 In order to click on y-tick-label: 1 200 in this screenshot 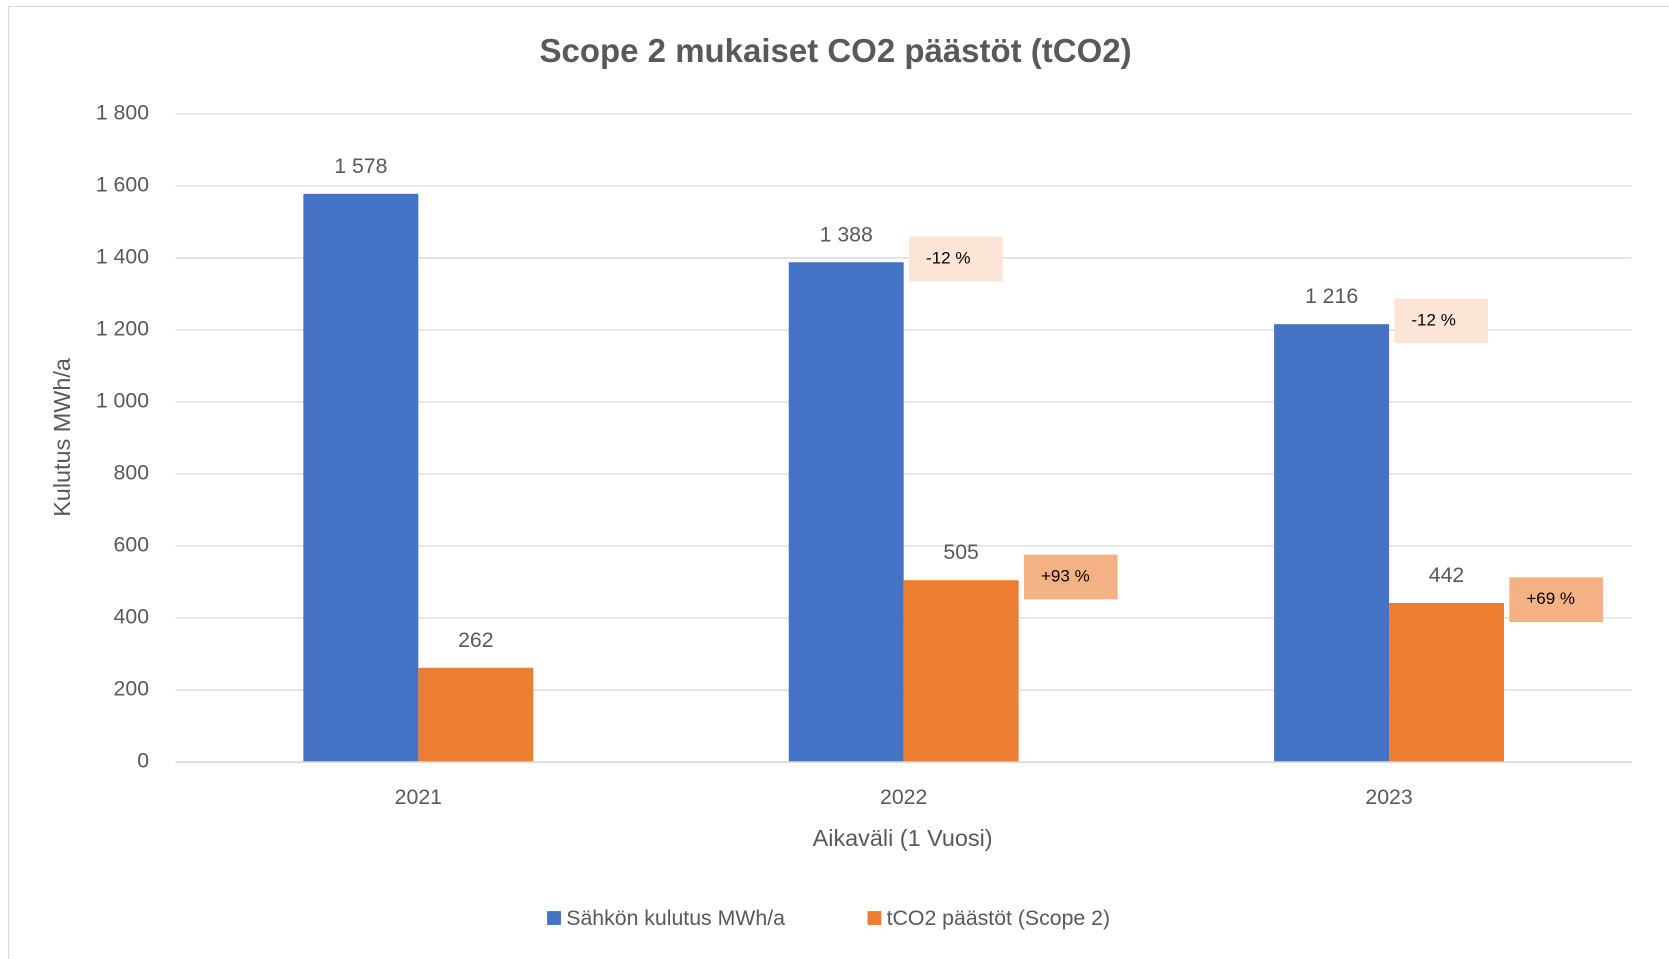, I will do `click(122, 329)`.